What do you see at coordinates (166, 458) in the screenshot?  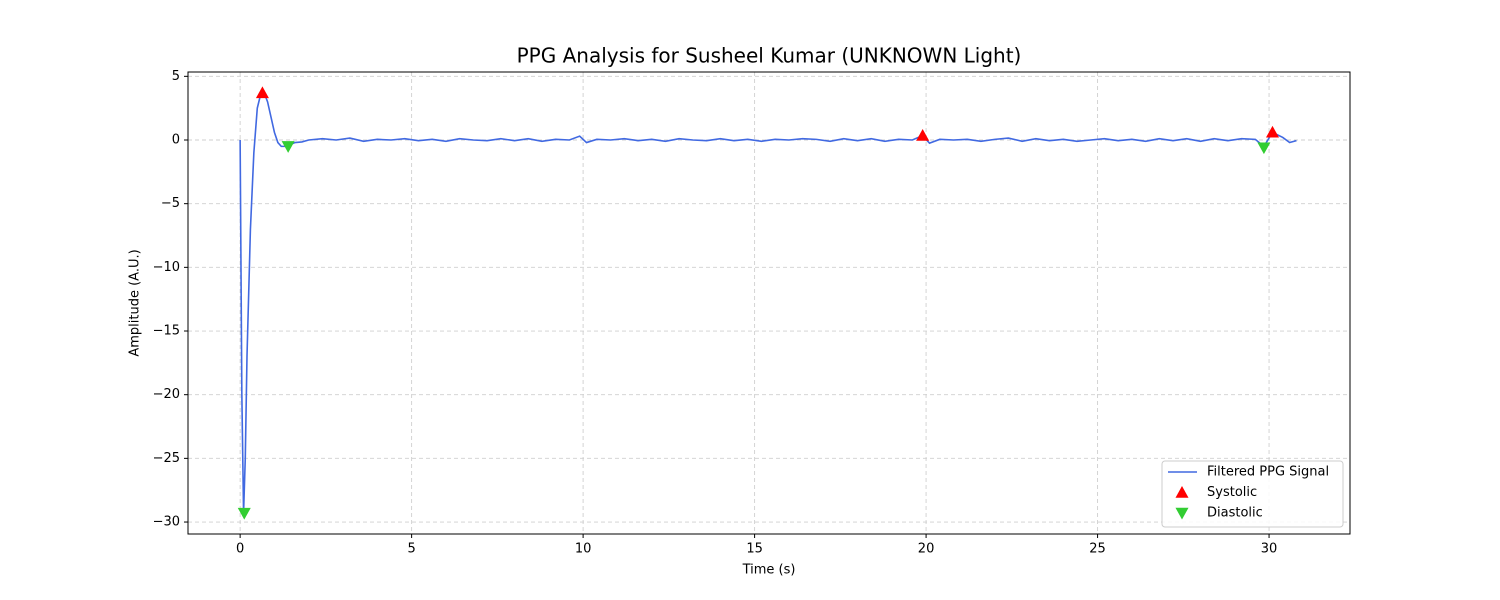 I see `y-tick-label: −25` at bounding box center [166, 458].